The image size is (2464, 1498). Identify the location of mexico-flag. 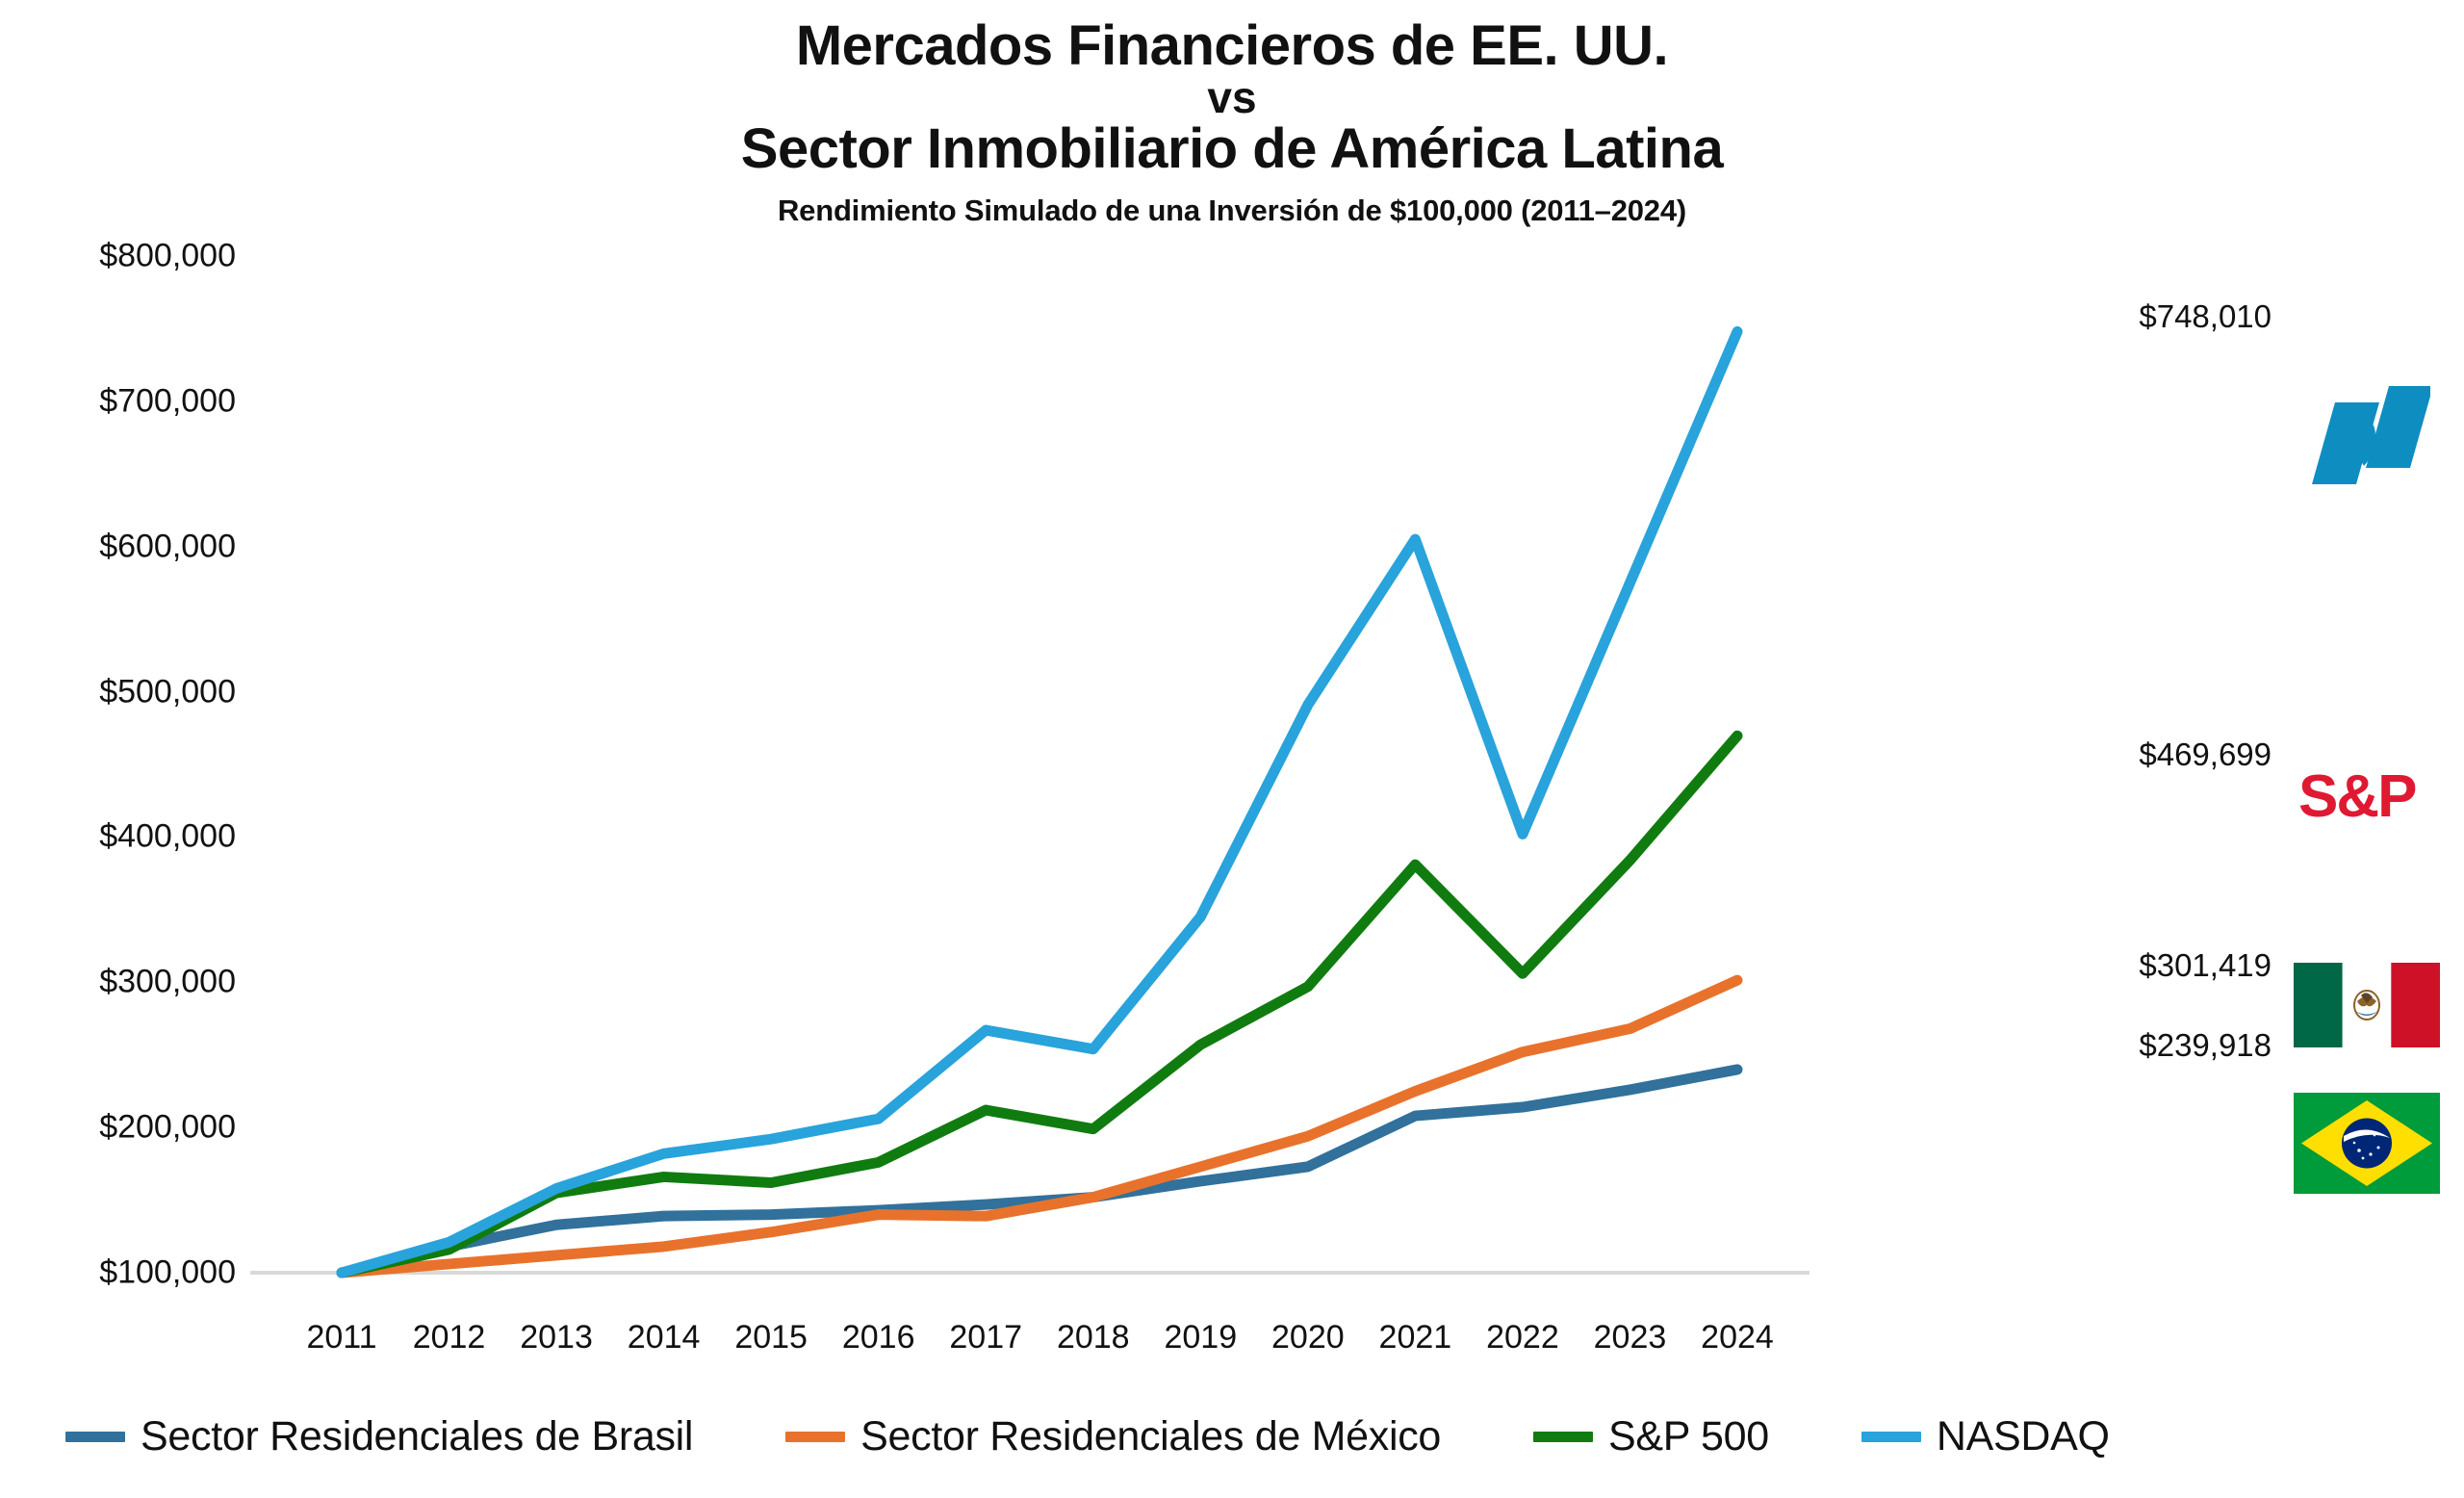
(2367, 1005).